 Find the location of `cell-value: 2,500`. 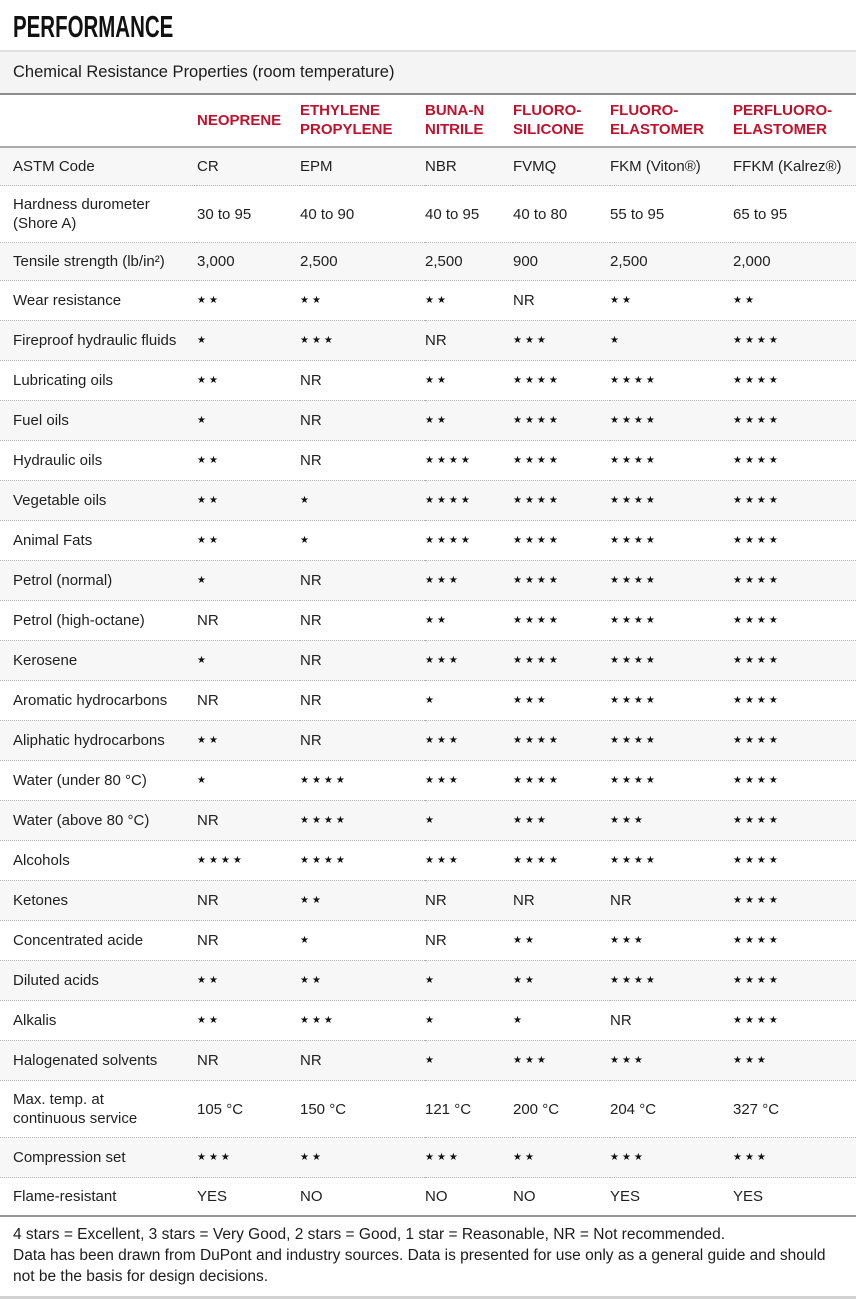

cell-value: 2,500 is located at coordinates (469, 261).